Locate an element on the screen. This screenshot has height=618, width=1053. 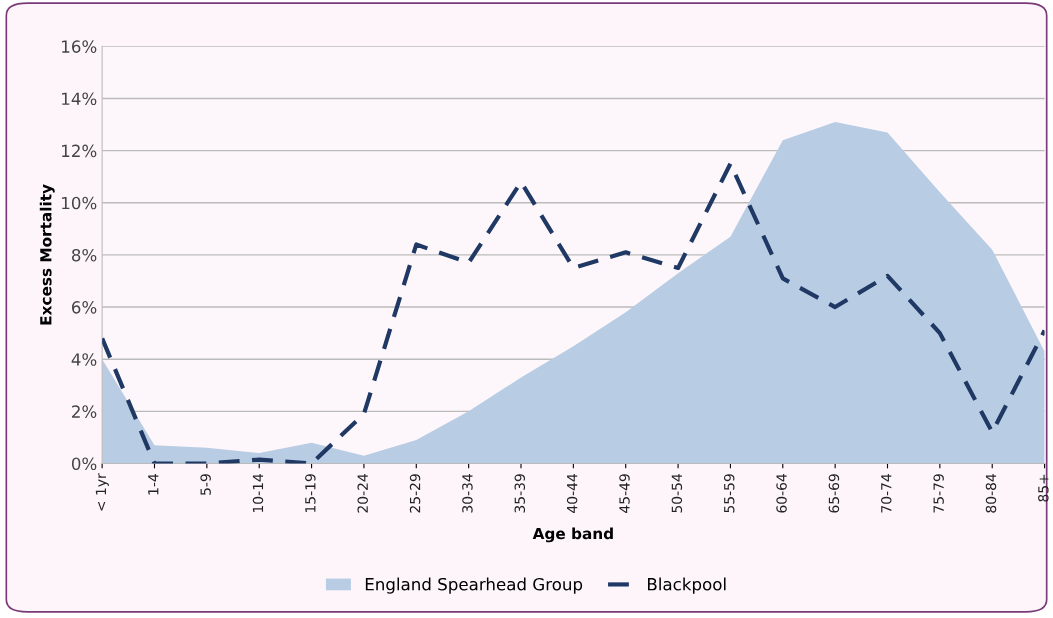
x-tick-label: 50-54 is located at coordinates (677, 493).